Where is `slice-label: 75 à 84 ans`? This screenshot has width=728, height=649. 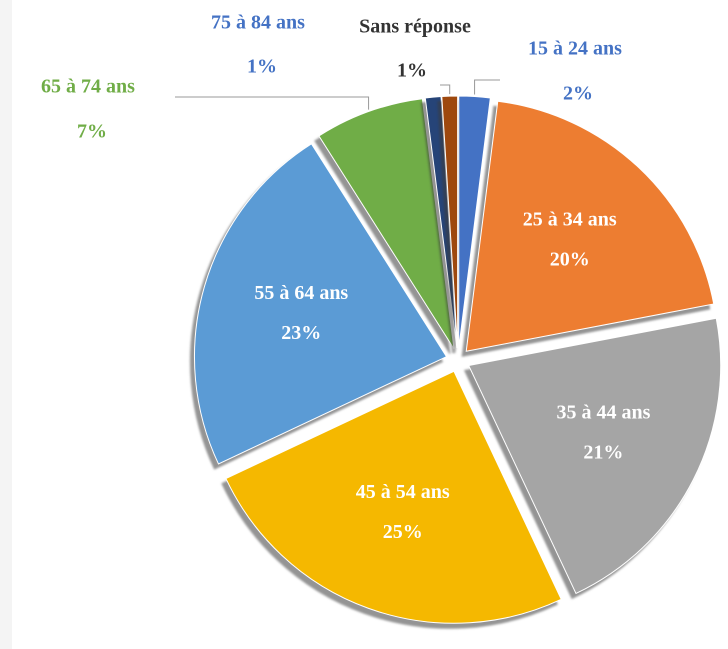
slice-label: 75 à 84 ans is located at coordinates (258, 23).